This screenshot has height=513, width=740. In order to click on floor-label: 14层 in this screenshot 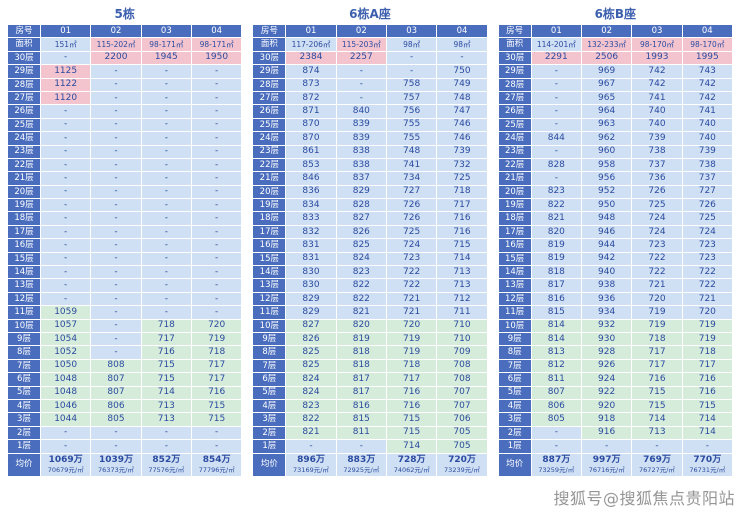, I will do `click(24, 272)`.